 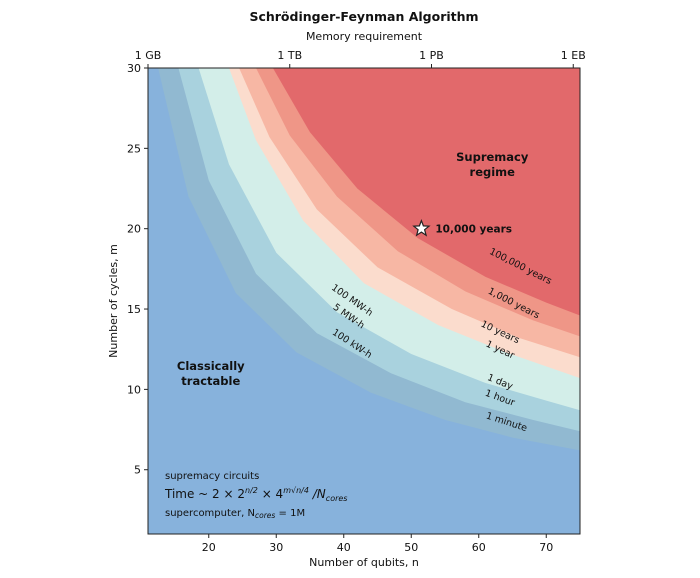 What do you see at coordinates (235, 514) in the screenshot?
I see `note-supercomputer: supercomputer, Ncores = 1M` at bounding box center [235, 514].